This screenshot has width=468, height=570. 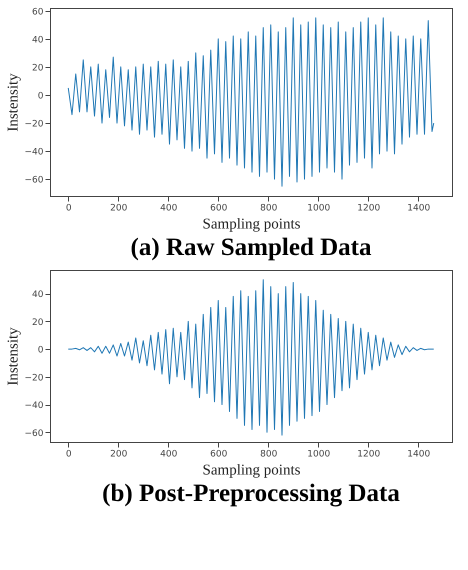 I want to click on text: (b) Post-Preprocessing Data, so click(x=251, y=493).